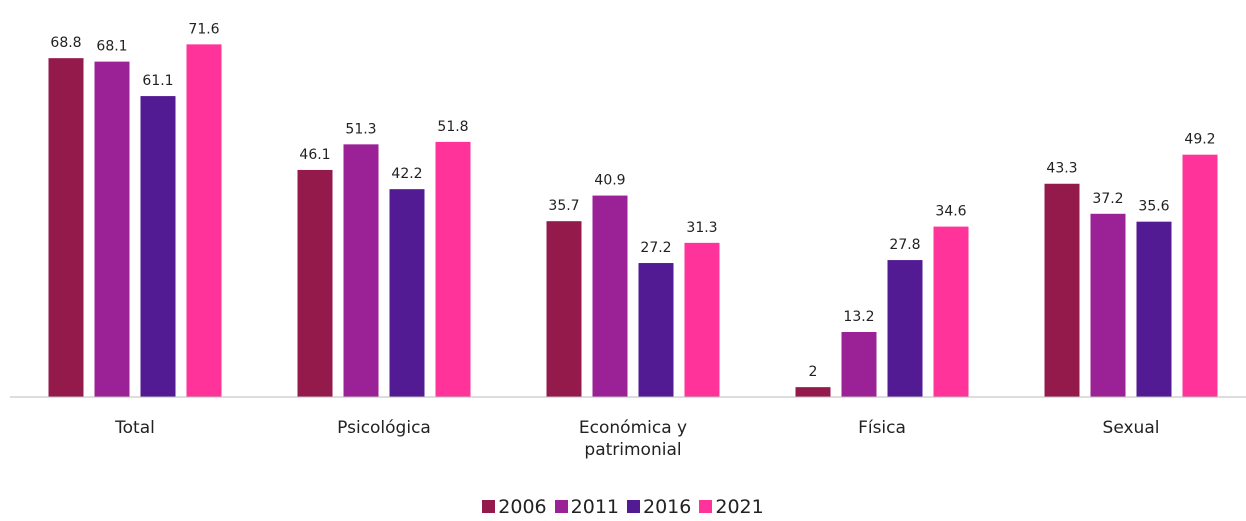 The height and width of the screenshot is (521, 1246). I want to click on data-label: 2, so click(813, 372).